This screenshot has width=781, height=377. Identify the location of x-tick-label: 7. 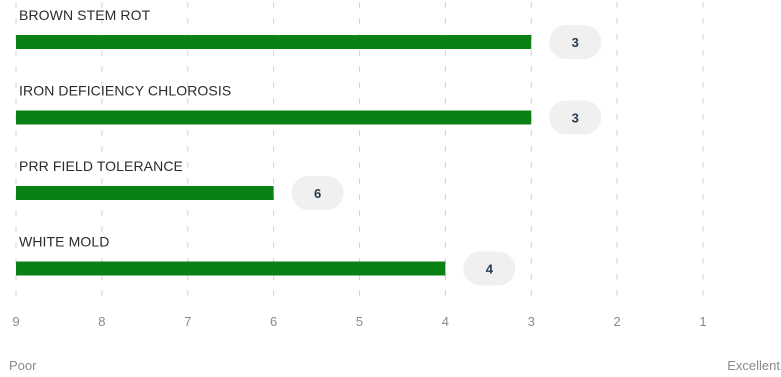
(187, 321).